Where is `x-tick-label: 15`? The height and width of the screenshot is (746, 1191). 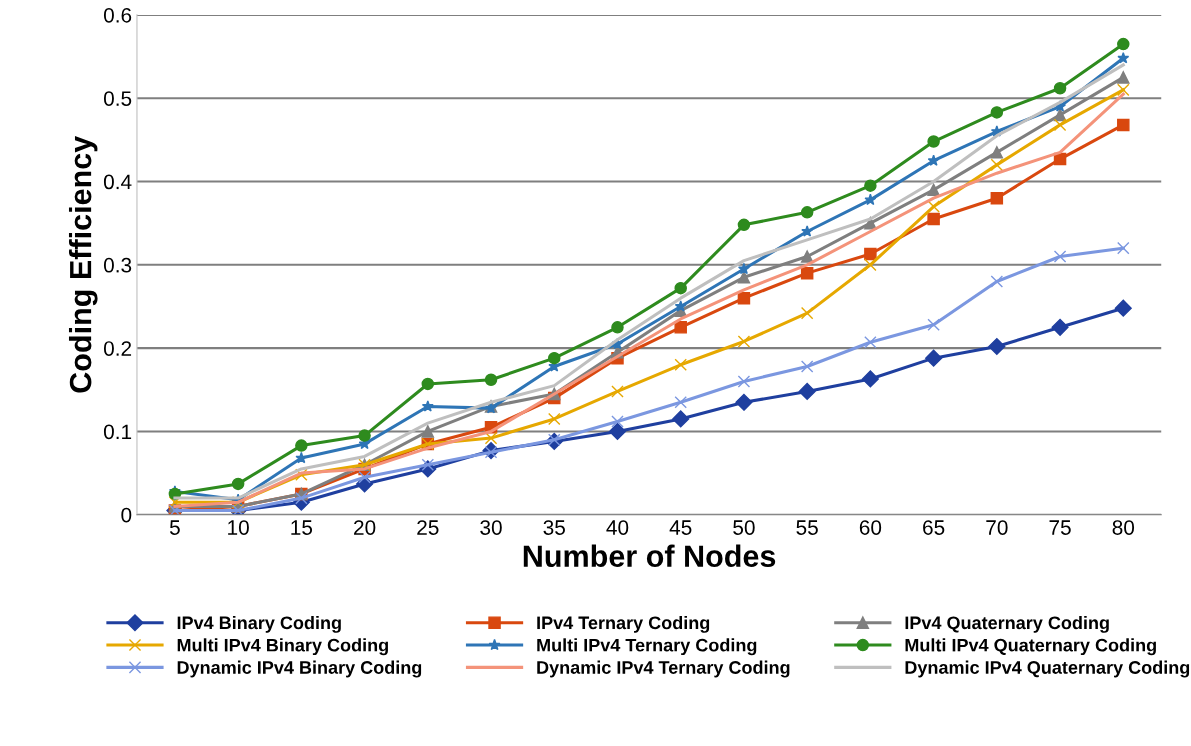 x-tick-label: 15 is located at coordinates (302, 527).